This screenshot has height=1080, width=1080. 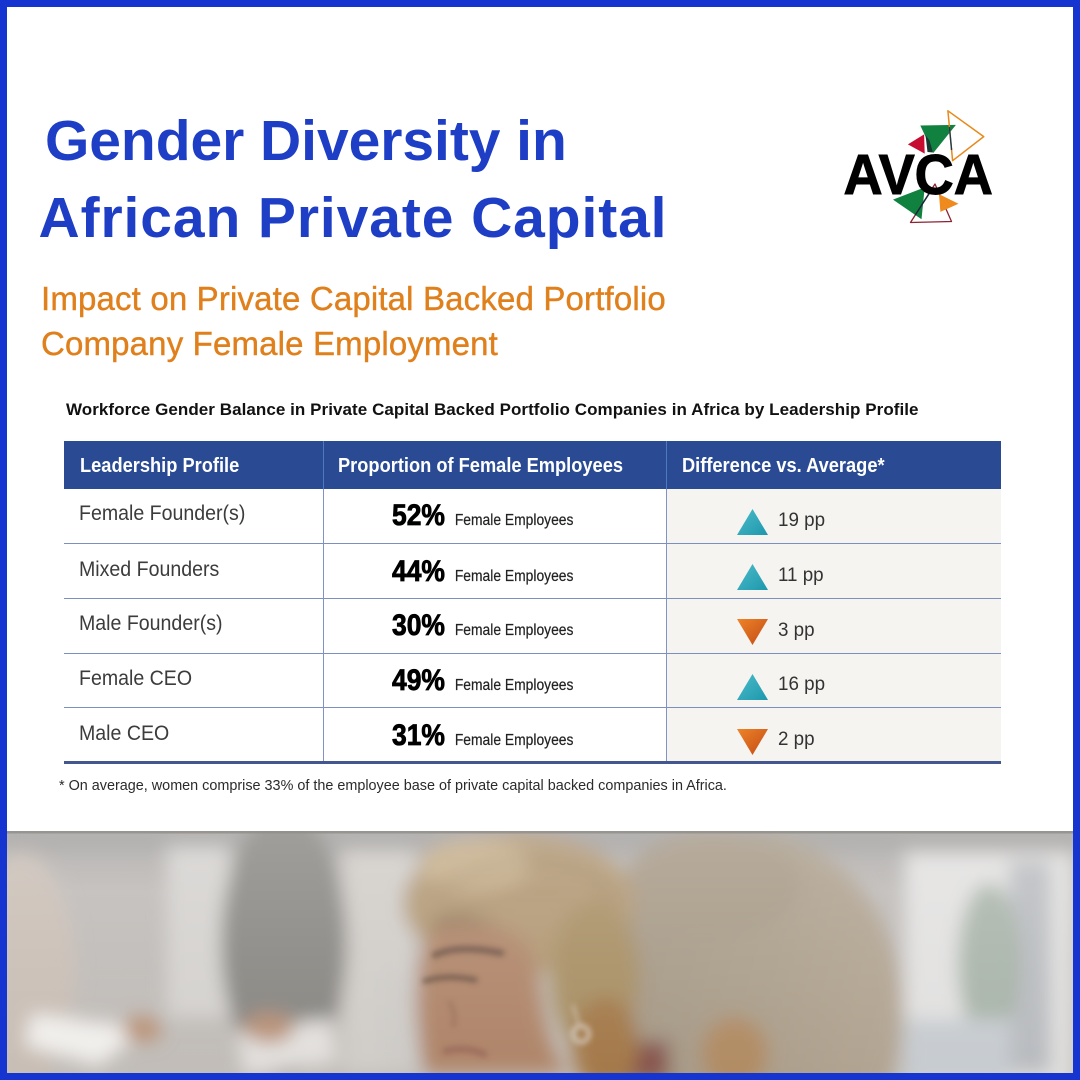 What do you see at coordinates (918, 175) in the screenshot?
I see `svg-text: AVCA` at bounding box center [918, 175].